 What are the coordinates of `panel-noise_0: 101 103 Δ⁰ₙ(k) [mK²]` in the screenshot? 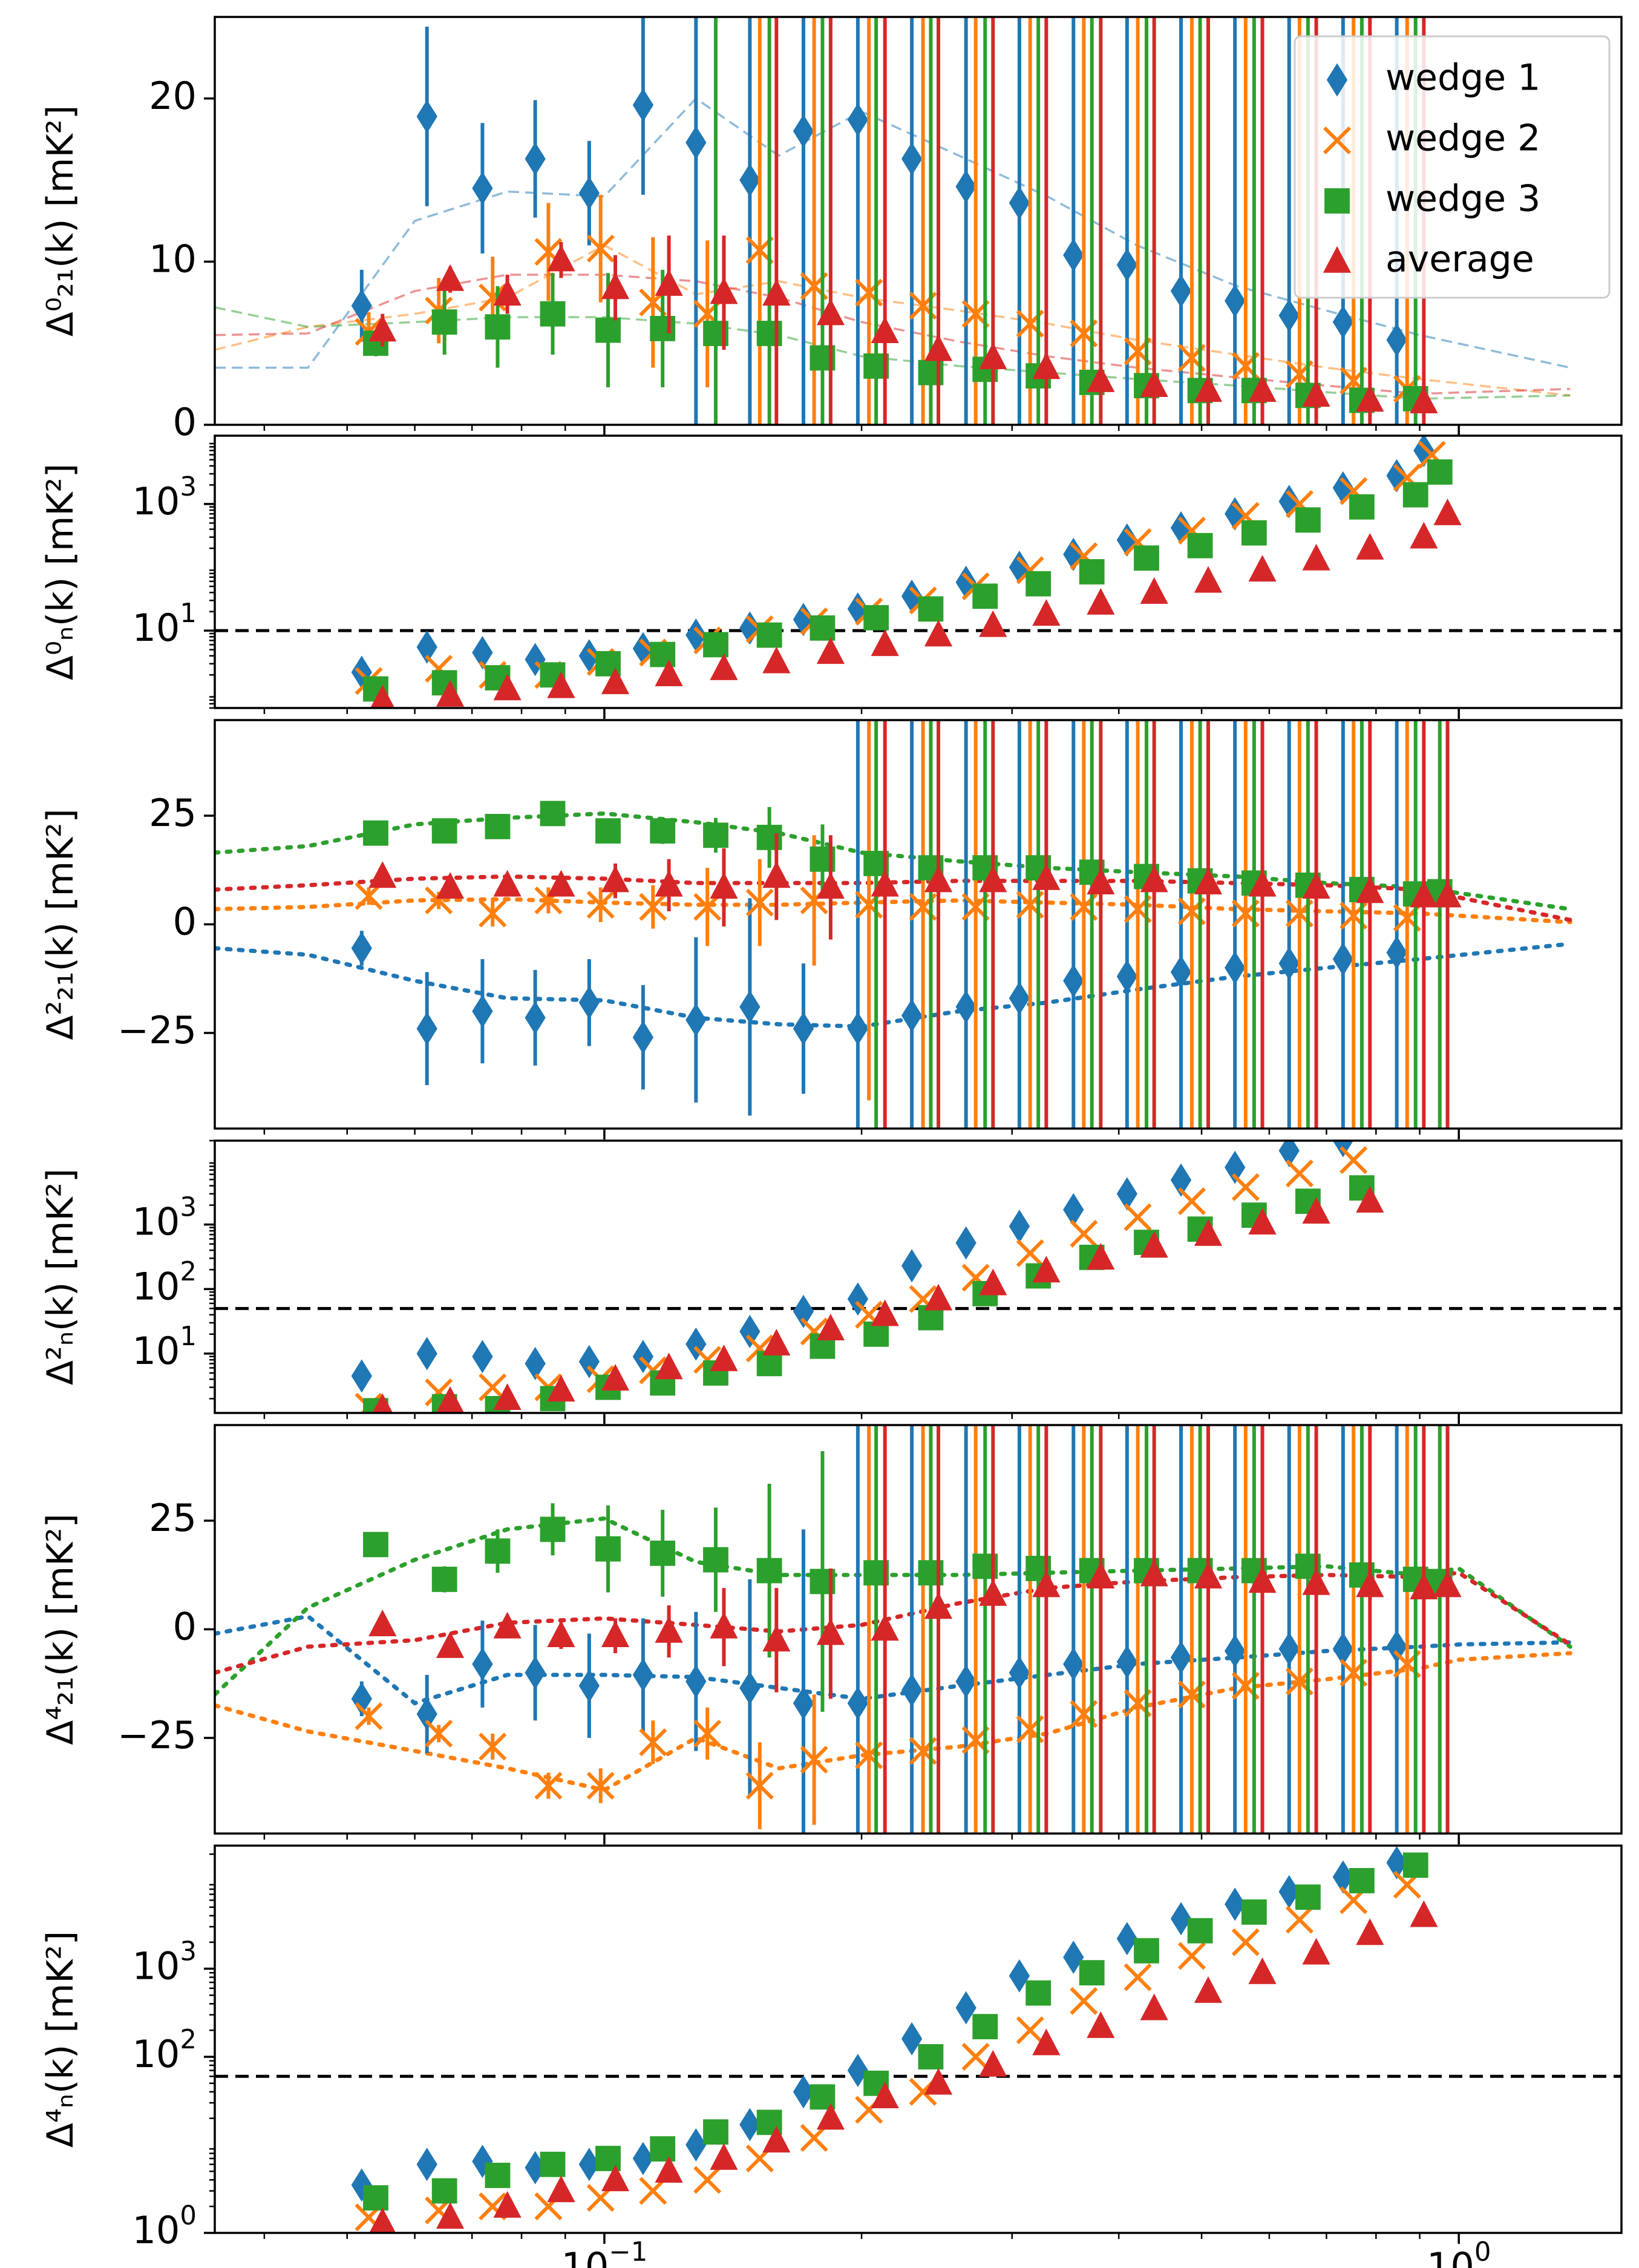 It's located at (831, 577).